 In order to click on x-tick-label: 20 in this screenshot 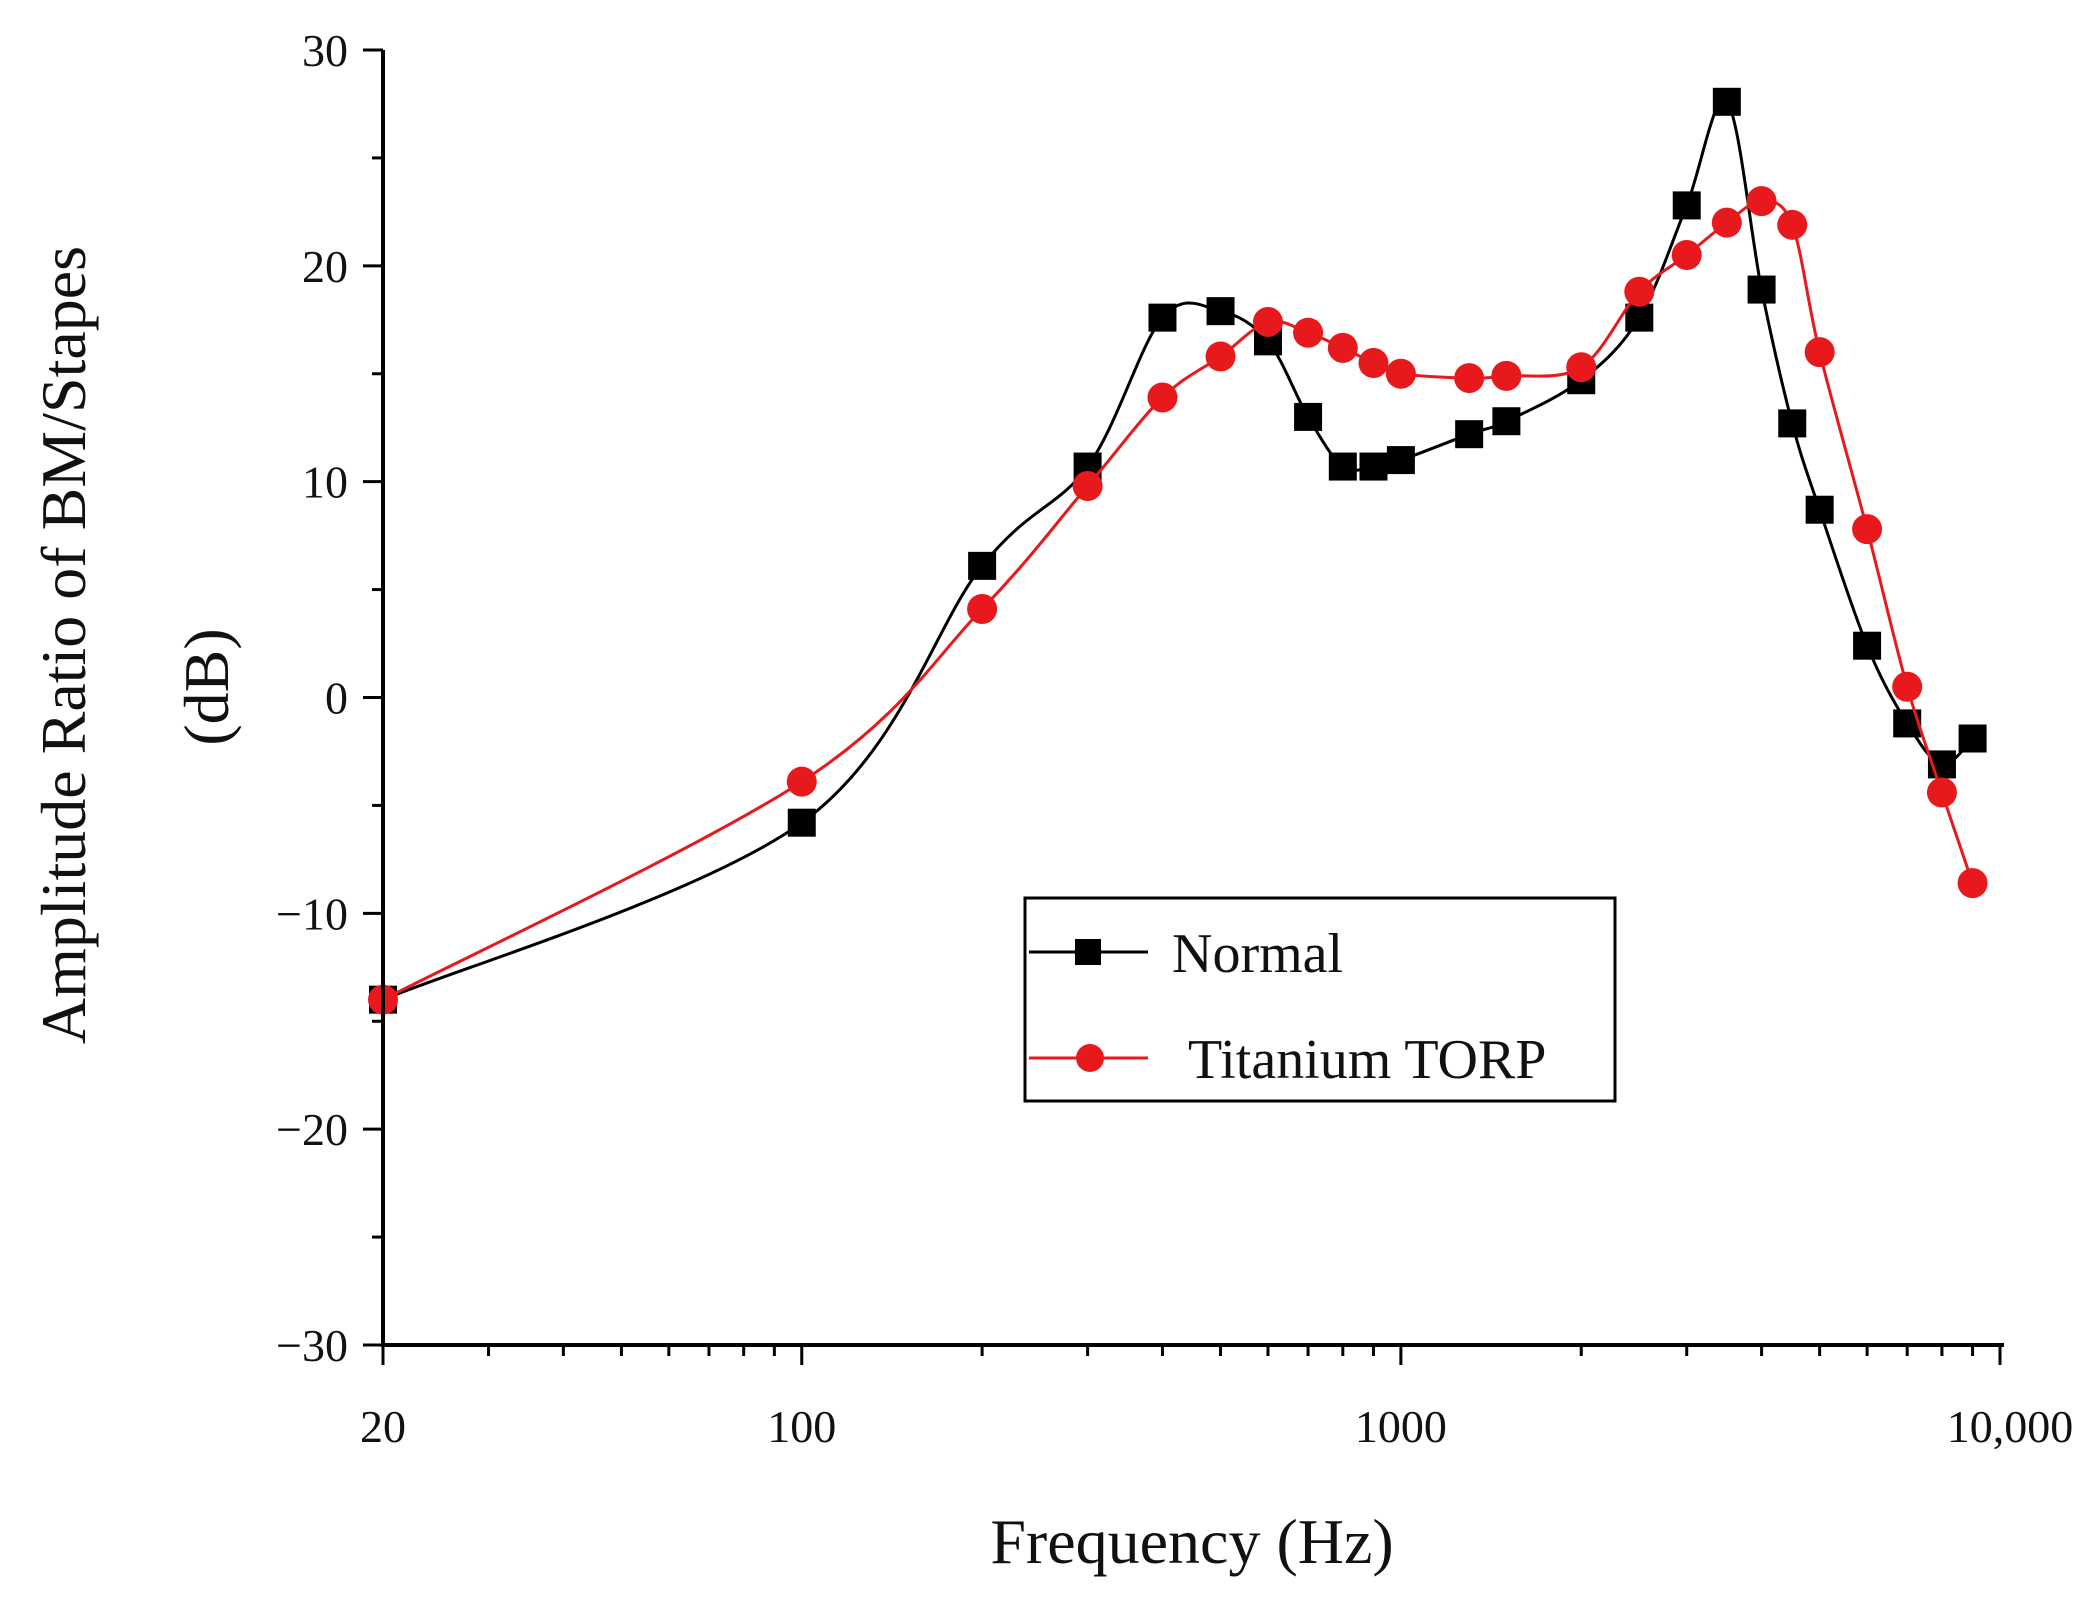, I will do `click(383, 1426)`.